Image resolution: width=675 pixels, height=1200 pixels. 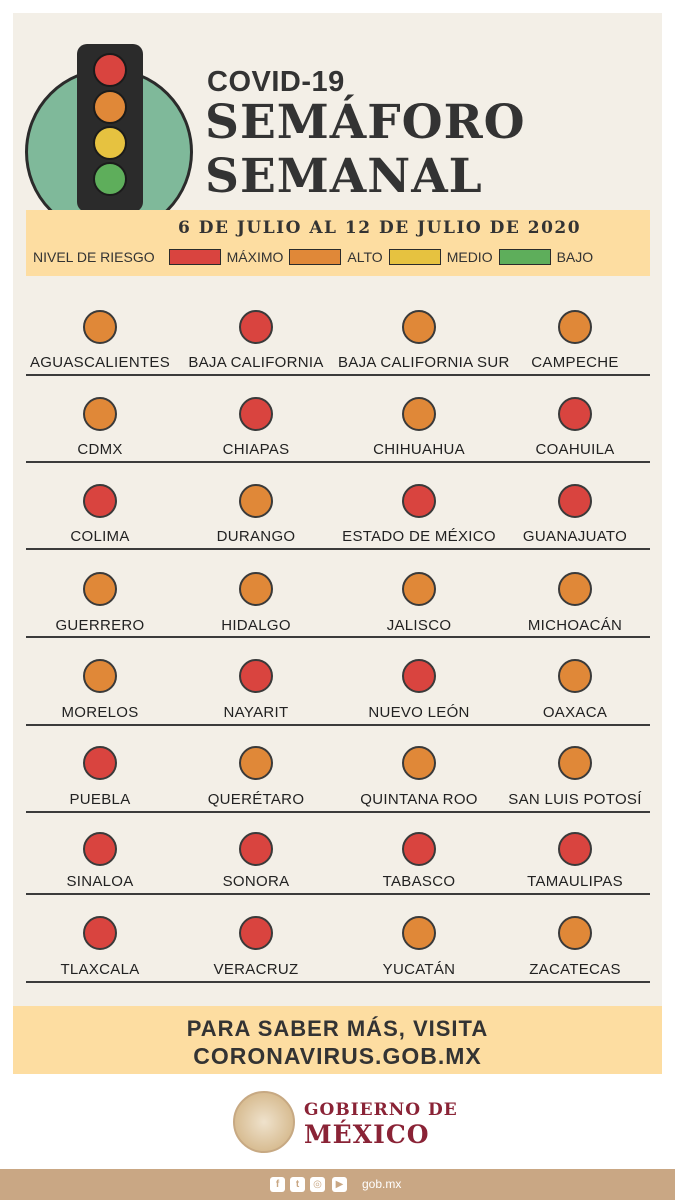 What do you see at coordinates (100, 625) in the screenshot?
I see `state-name: GUERRERO` at bounding box center [100, 625].